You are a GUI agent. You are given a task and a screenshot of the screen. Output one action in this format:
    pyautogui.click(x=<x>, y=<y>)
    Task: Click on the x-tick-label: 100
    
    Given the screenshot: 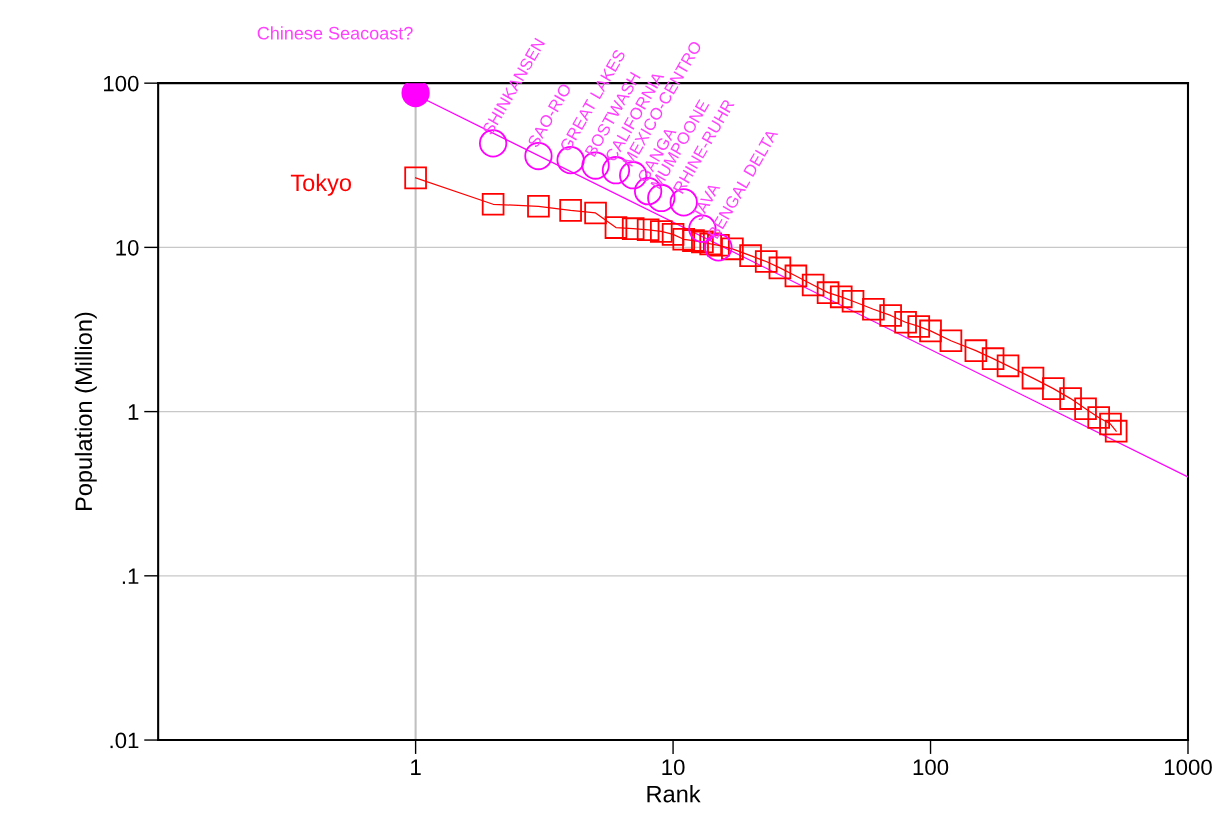 What is the action you would take?
    pyautogui.click(x=931, y=767)
    